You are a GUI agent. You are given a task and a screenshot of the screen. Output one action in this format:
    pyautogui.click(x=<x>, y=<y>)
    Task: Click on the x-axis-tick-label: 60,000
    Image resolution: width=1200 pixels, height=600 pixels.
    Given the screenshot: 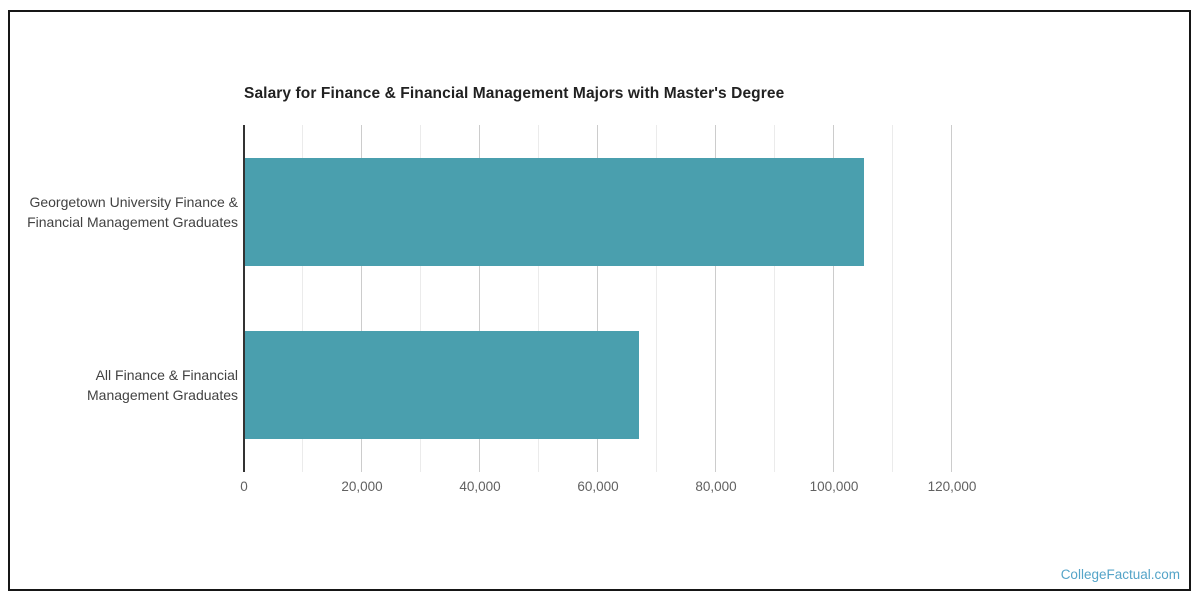 What is the action you would take?
    pyautogui.click(x=598, y=486)
    